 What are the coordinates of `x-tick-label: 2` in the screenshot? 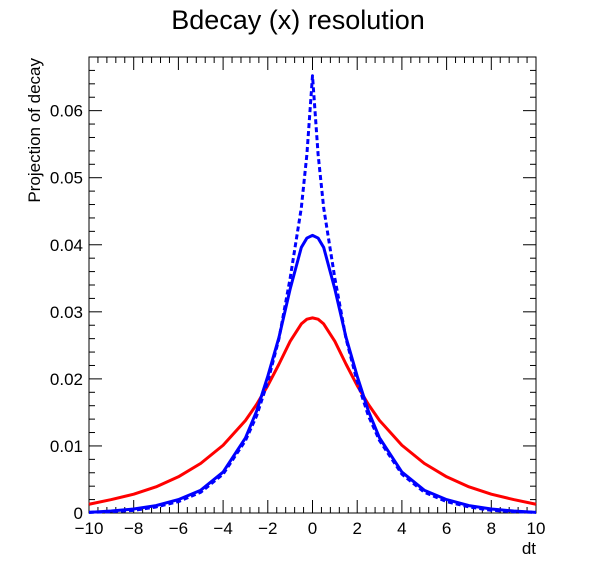 It's located at (356, 528).